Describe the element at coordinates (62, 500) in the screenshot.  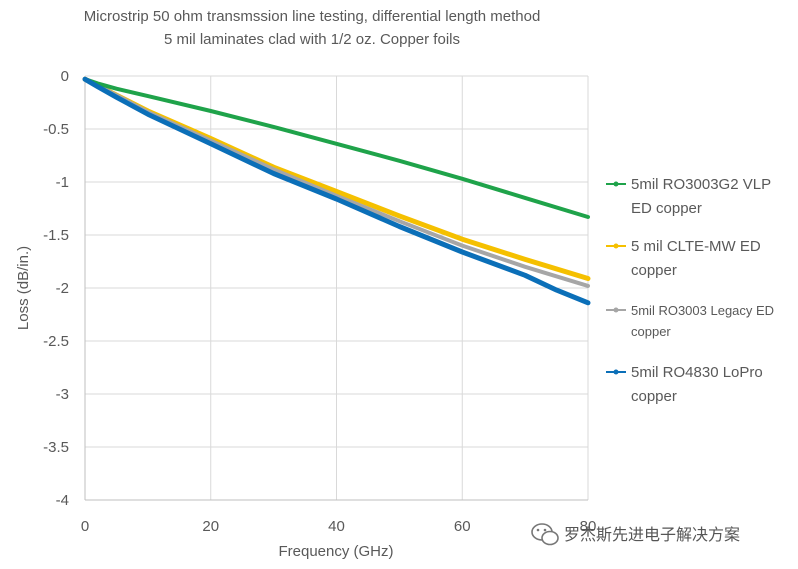
I see `y-tick-label: -4` at that location.